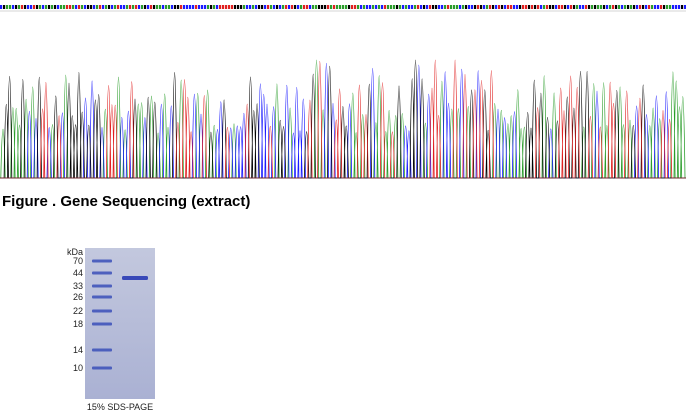  What do you see at coordinates (120, 407) in the screenshot?
I see `gel-caption: 15% SDS-PAGE` at bounding box center [120, 407].